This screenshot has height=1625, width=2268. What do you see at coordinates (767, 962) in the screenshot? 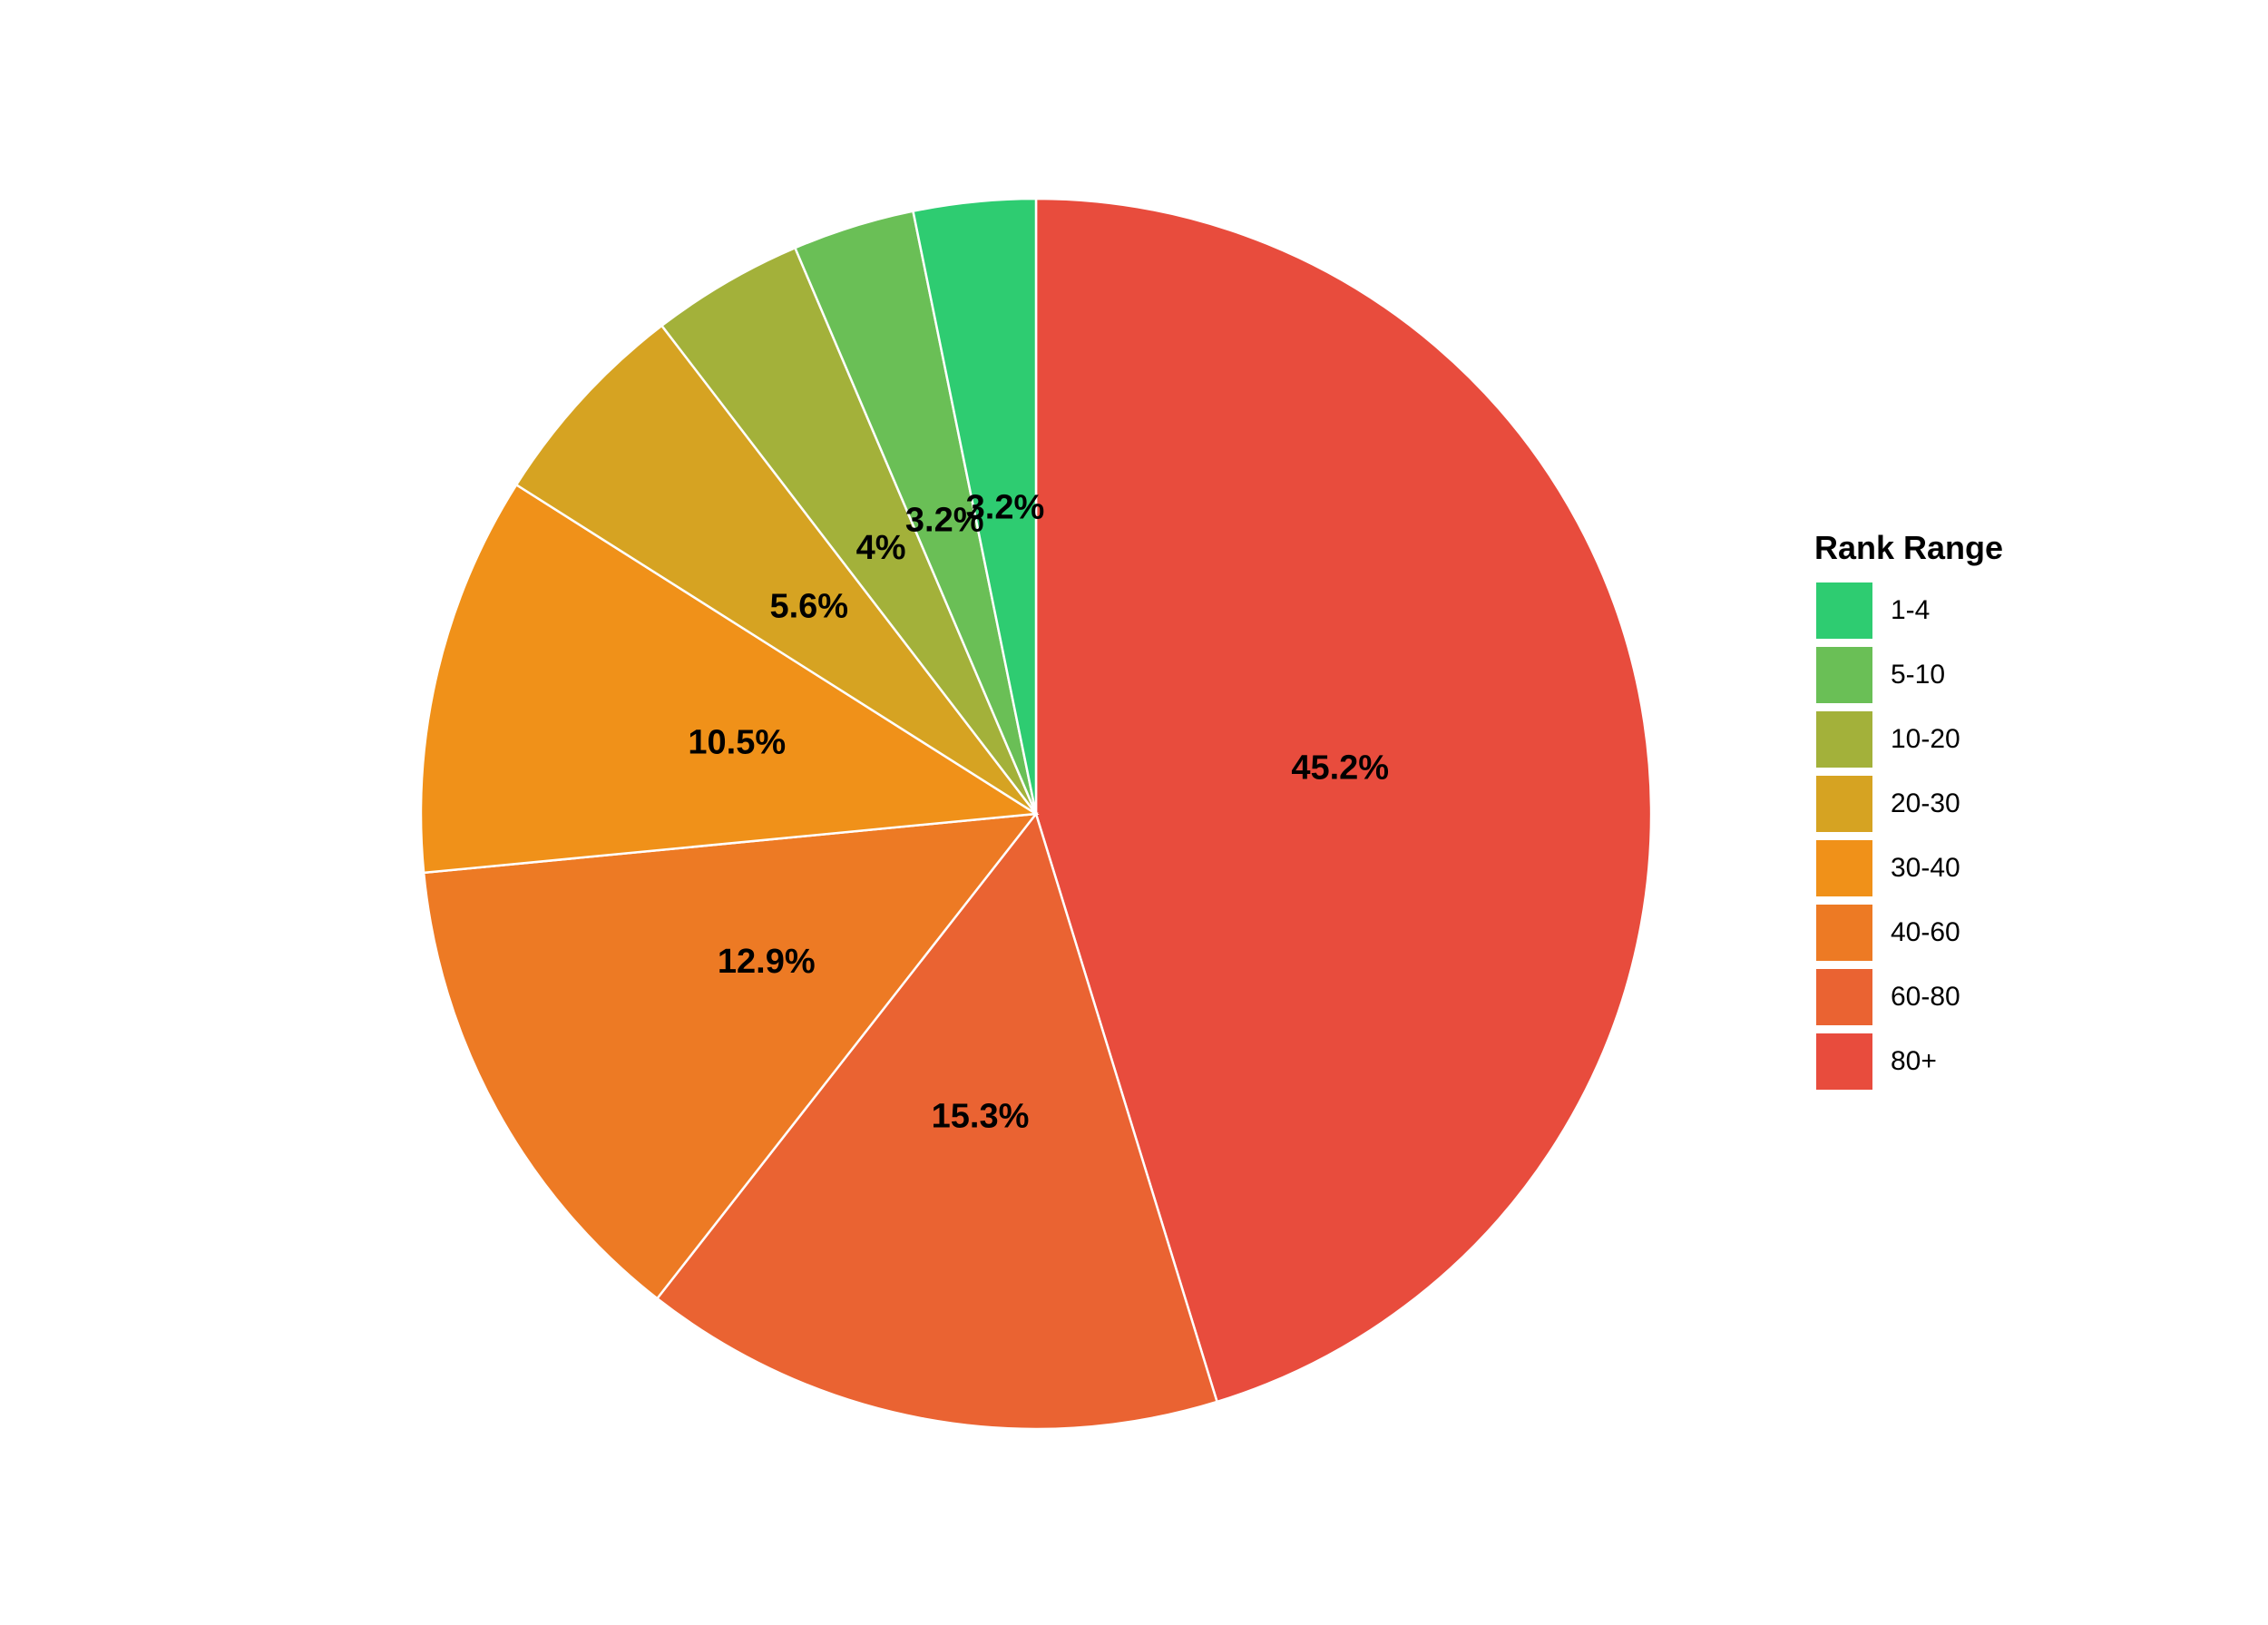
I see `pie-label-40-60: 12.9%` at bounding box center [767, 962].